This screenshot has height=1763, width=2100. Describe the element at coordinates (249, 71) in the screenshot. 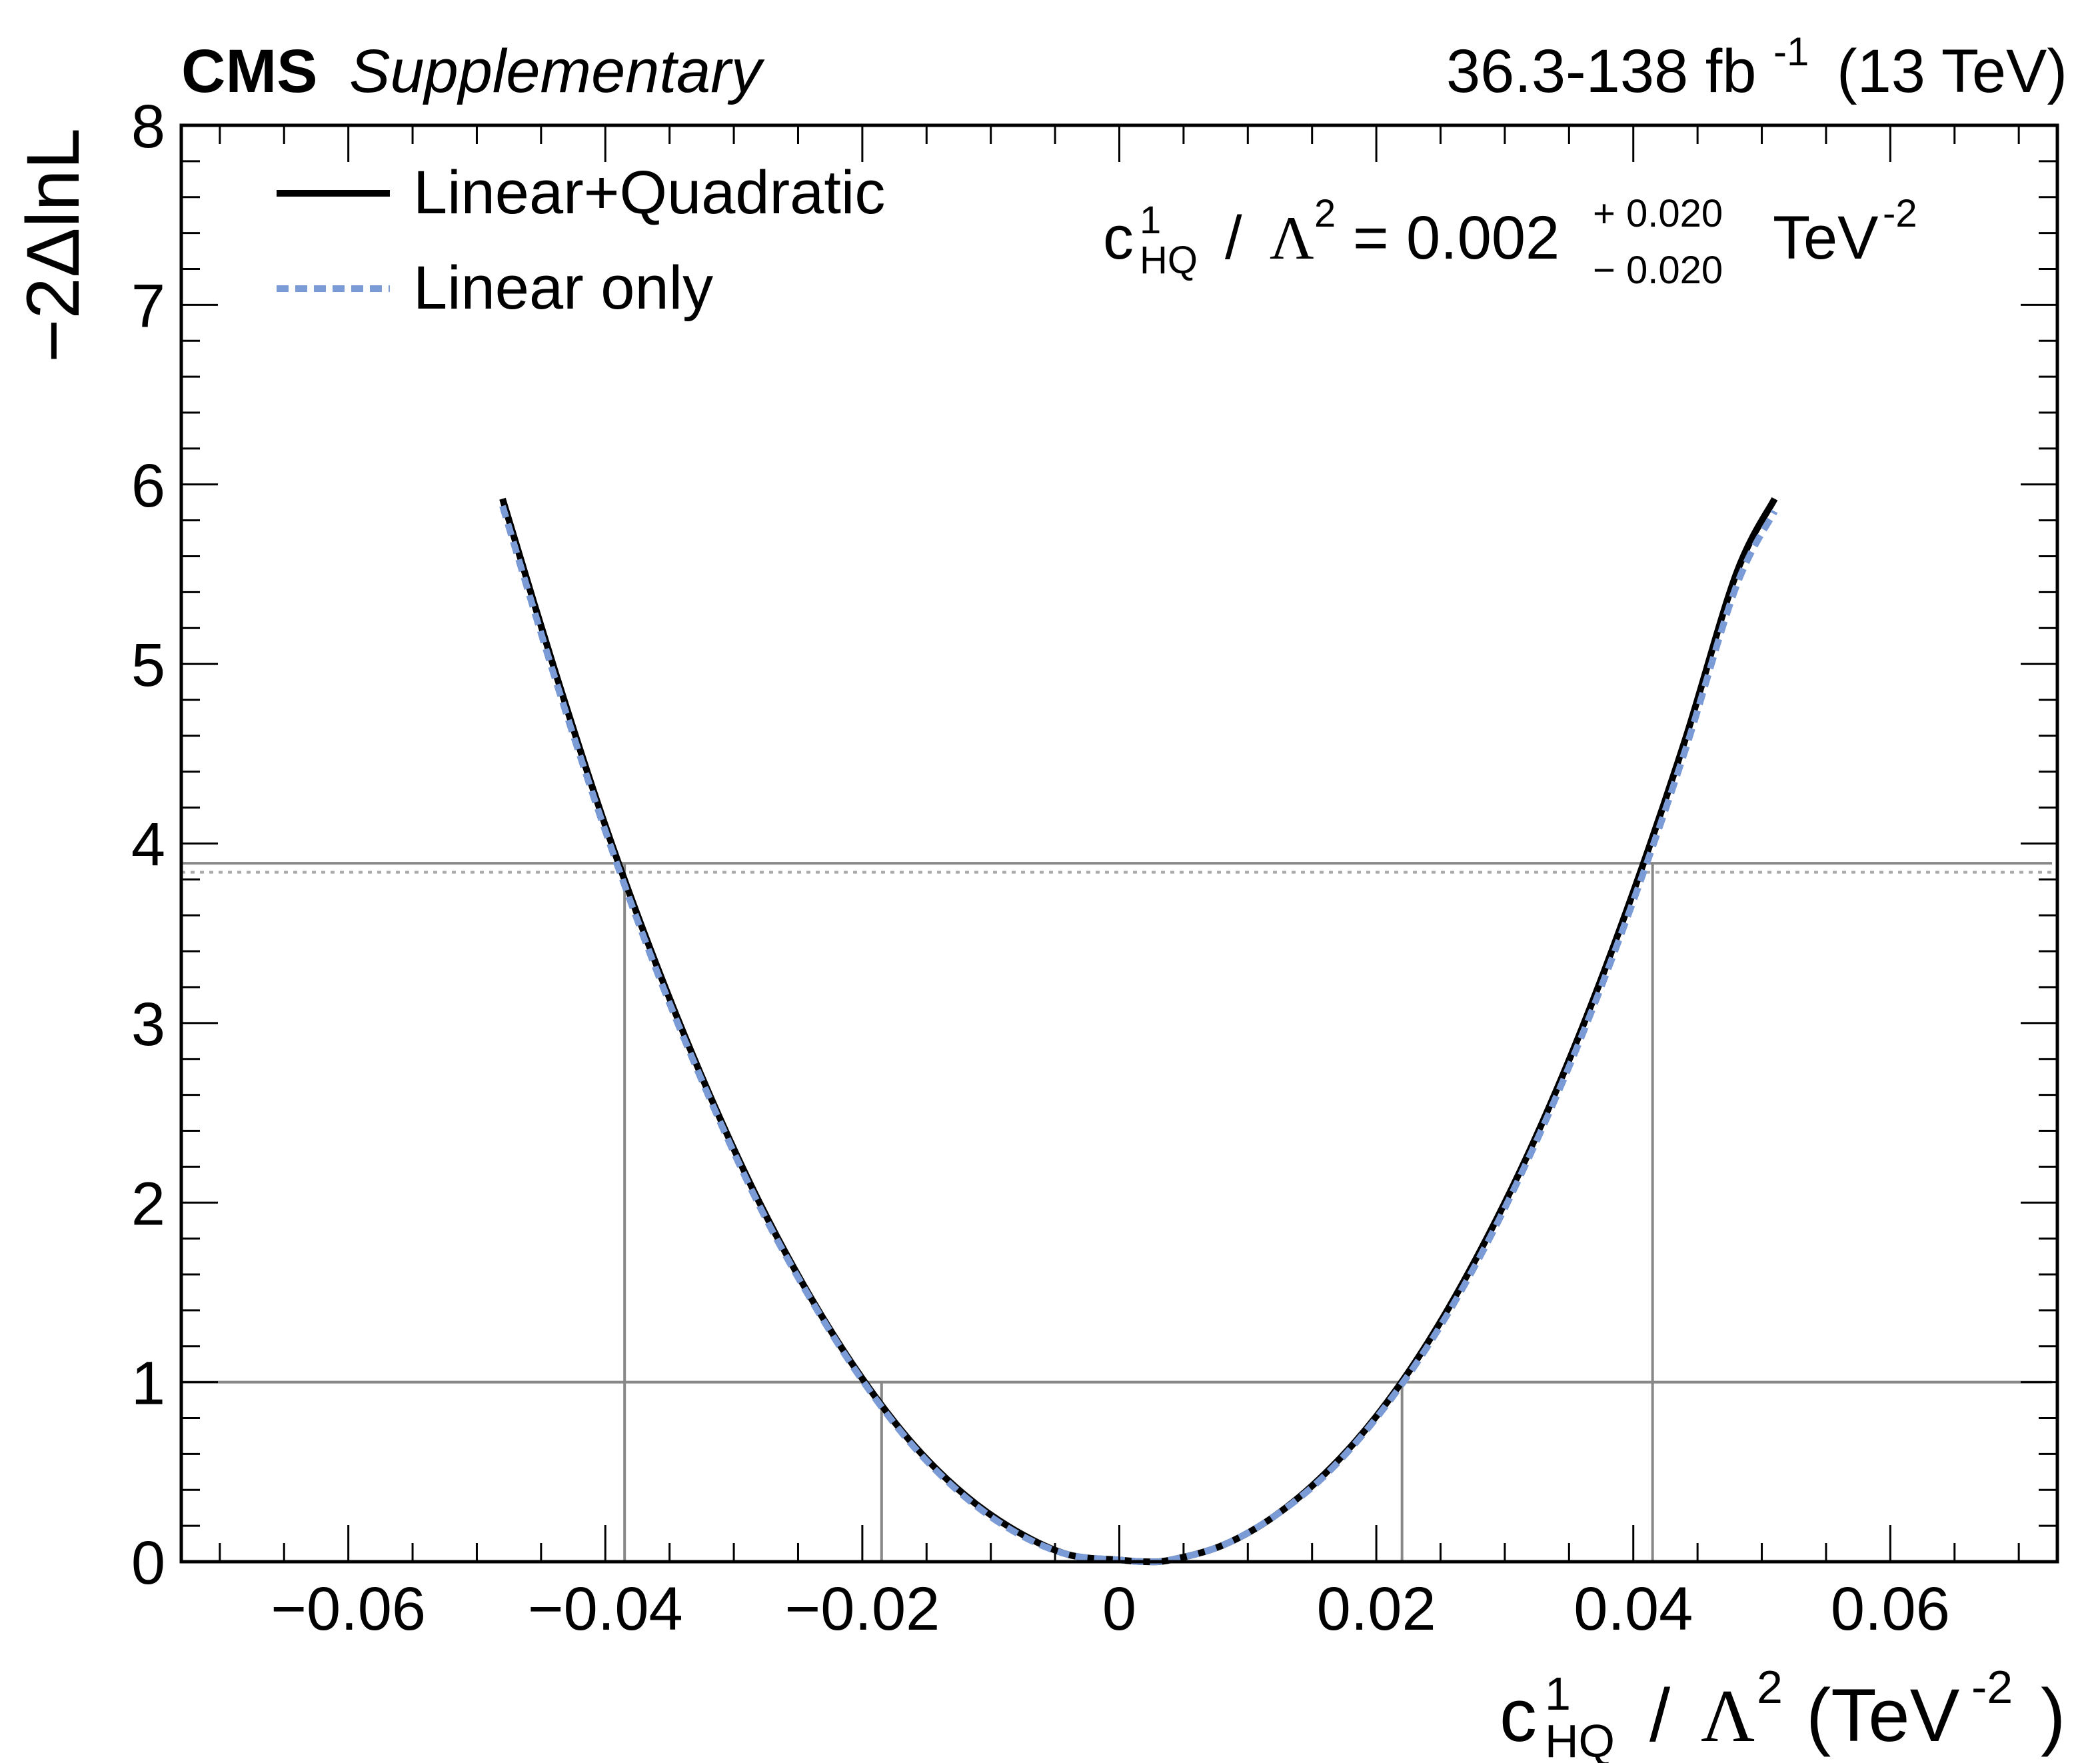

I see `experiment-label: CMS` at that location.